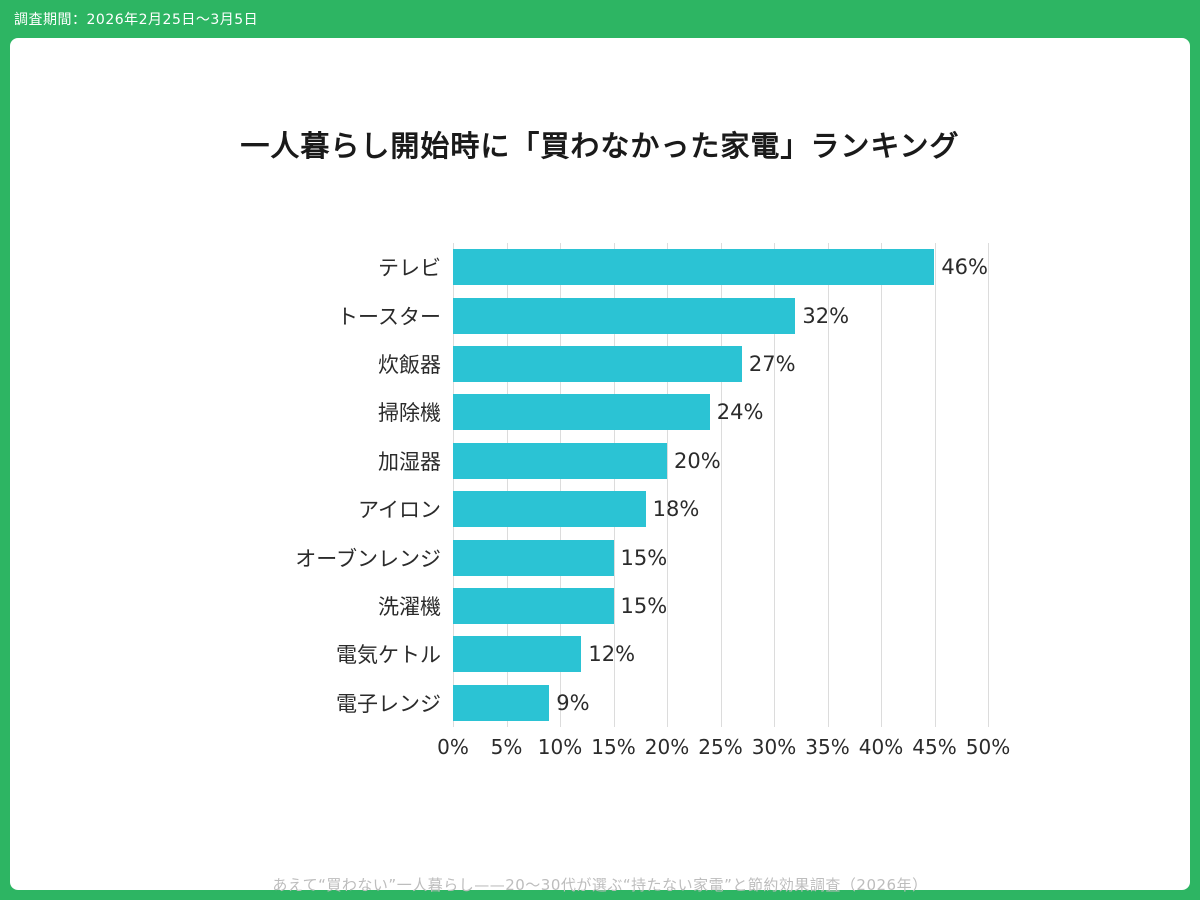 The image size is (1200, 900). Describe the element at coordinates (409, 607) in the screenshot. I see `bar-category-label: 洗濯機` at that location.